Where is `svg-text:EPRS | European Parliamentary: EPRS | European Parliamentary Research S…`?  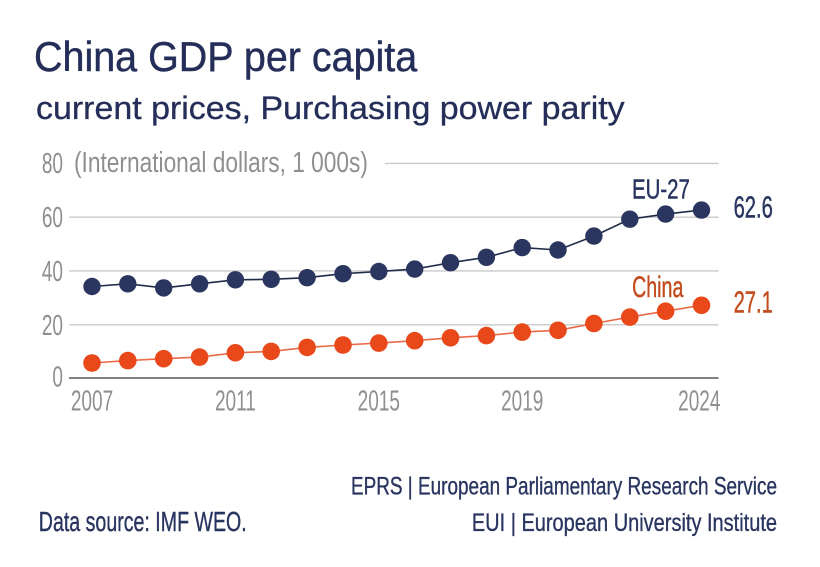
svg-text:EPRS | European Parliamentary: EPRS | European Parliamentary Research S… is located at coordinates (564, 486).